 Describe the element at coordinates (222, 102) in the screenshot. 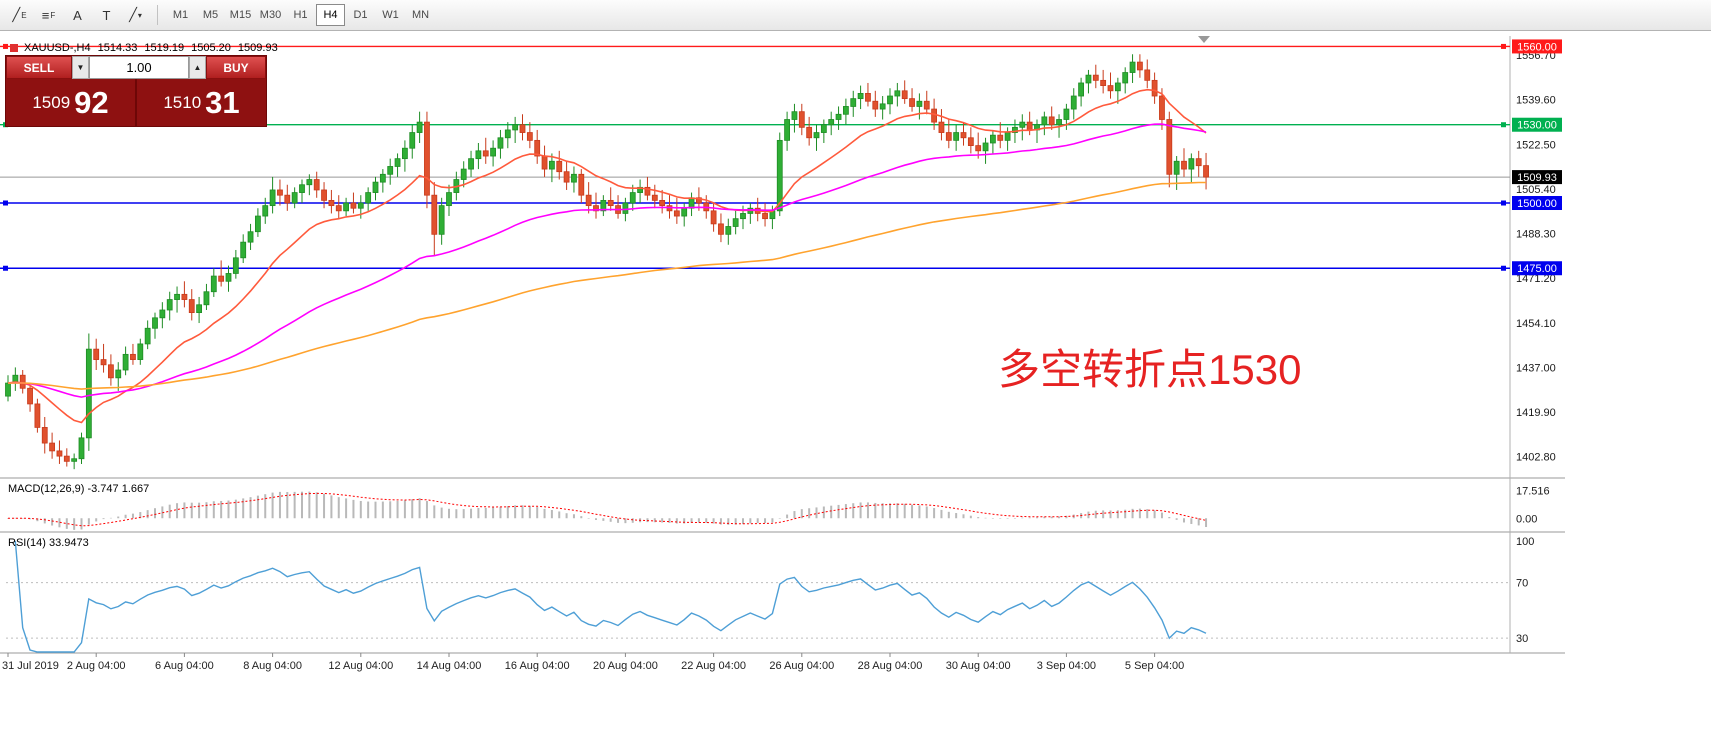

I see `buy-price-pips: 31` at that location.